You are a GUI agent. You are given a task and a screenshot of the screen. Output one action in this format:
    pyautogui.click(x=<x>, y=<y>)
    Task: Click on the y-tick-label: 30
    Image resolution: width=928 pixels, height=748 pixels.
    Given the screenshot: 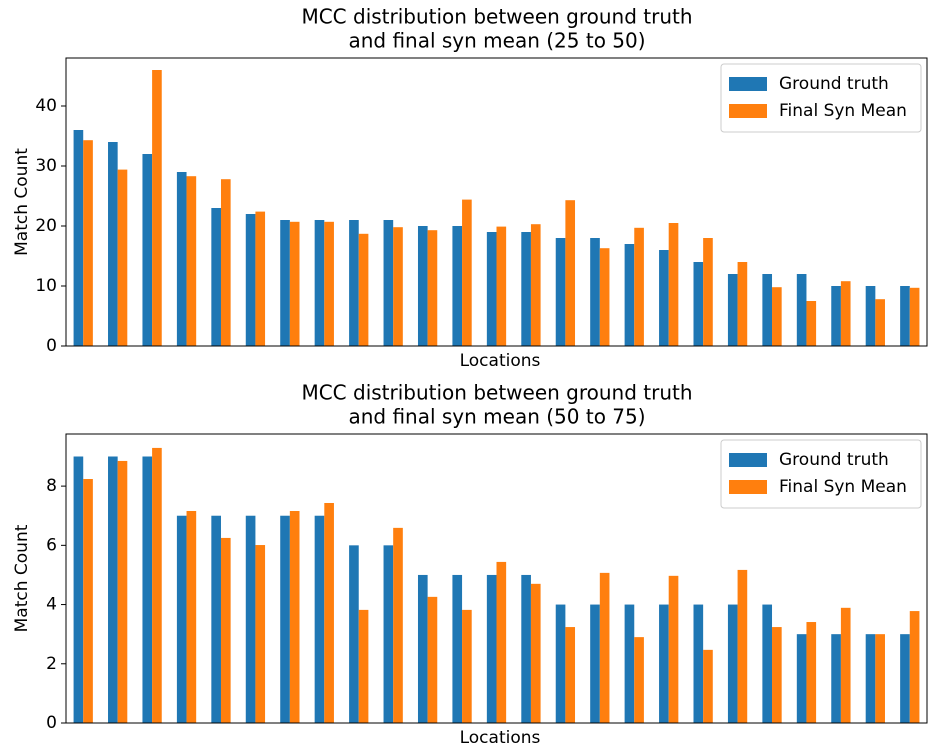 What is the action you would take?
    pyautogui.click(x=46, y=166)
    